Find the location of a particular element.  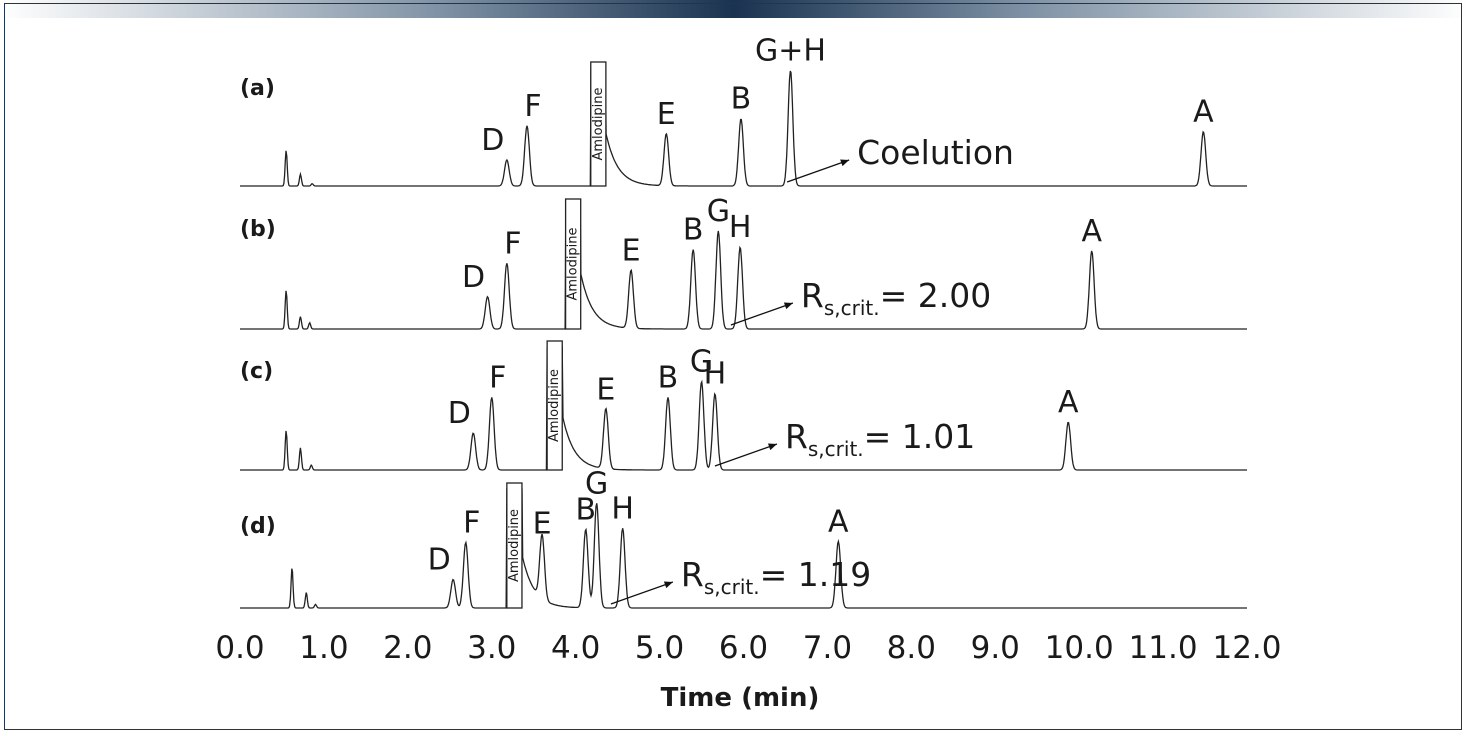

panel-label: (a) is located at coordinates (257, 88).